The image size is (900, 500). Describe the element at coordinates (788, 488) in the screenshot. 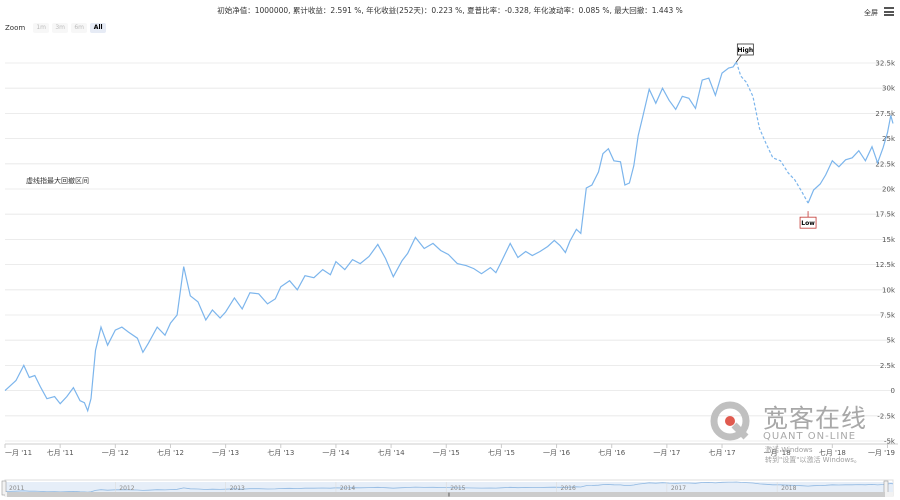

I see `navigator-year-label: 2018` at that location.